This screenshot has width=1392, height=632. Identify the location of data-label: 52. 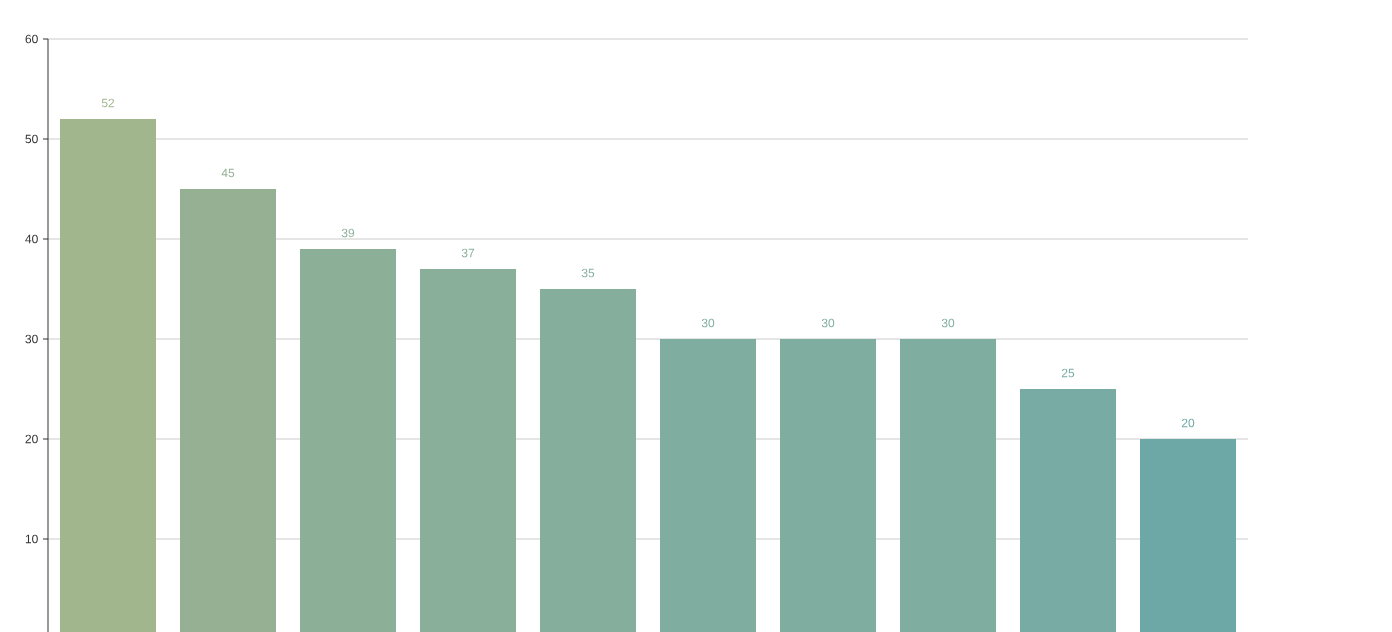
(108, 103).